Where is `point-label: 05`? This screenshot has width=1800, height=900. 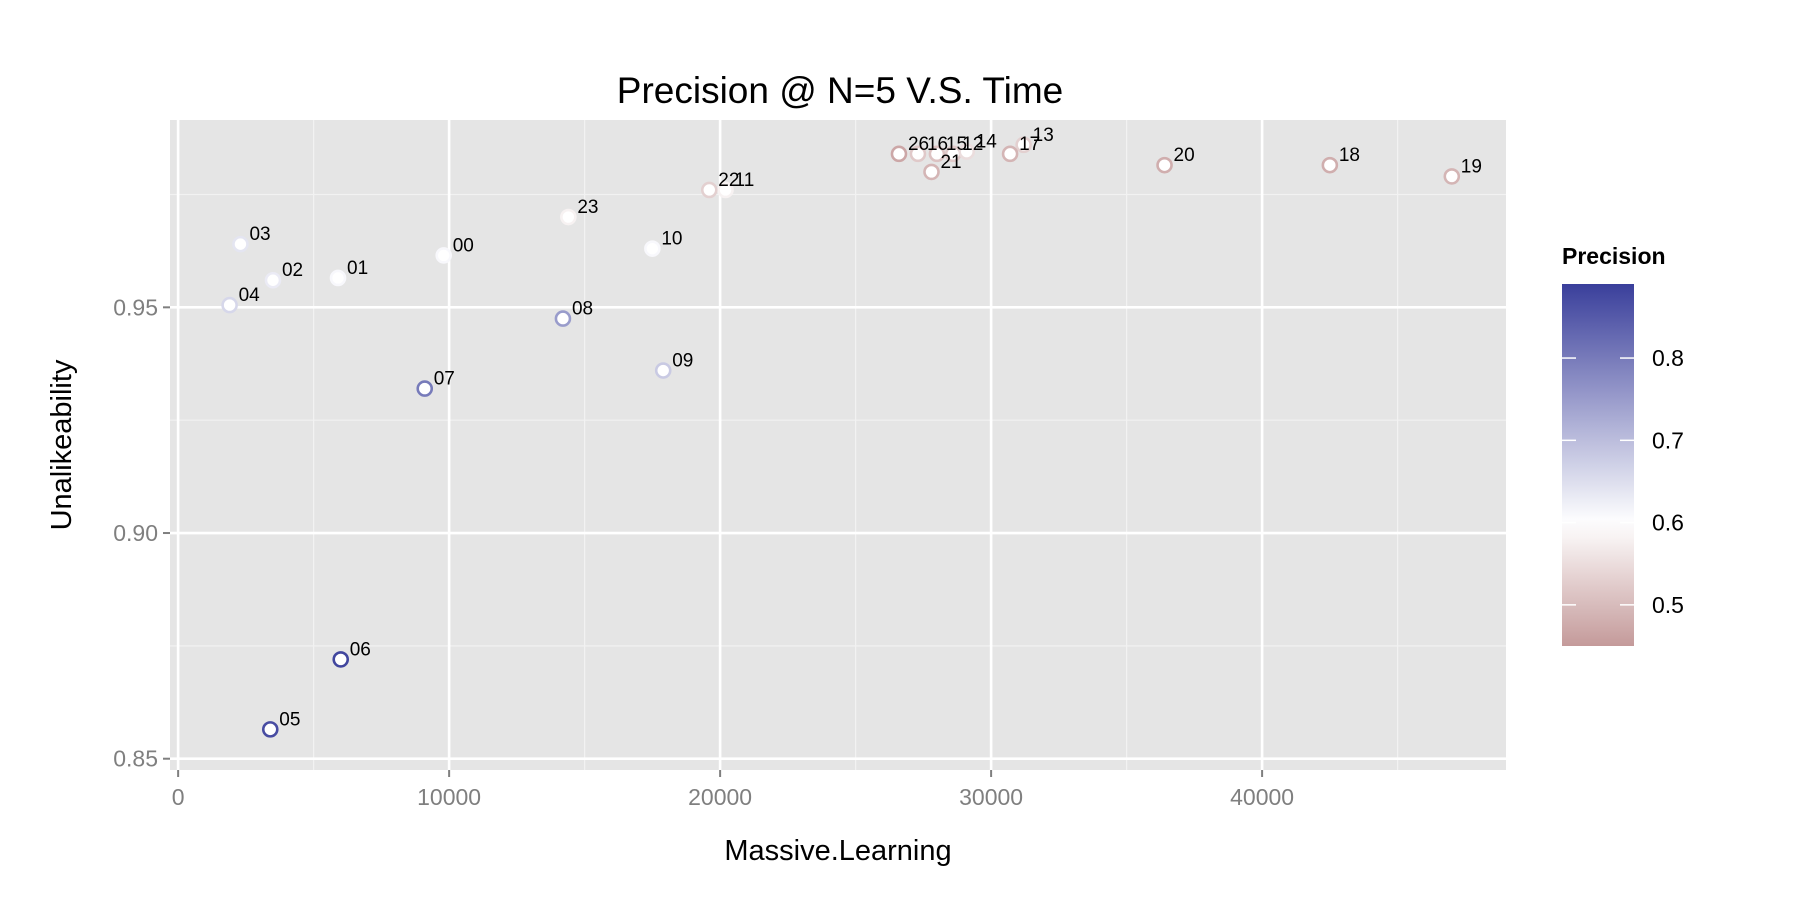 point-label: 05 is located at coordinates (289, 719).